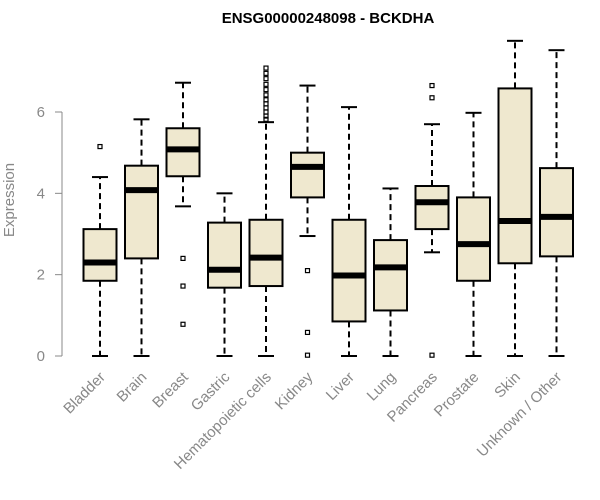  What do you see at coordinates (50, 234) in the screenshot?
I see `y-axis: 0 2 4 6` at bounding box center [50, 234].